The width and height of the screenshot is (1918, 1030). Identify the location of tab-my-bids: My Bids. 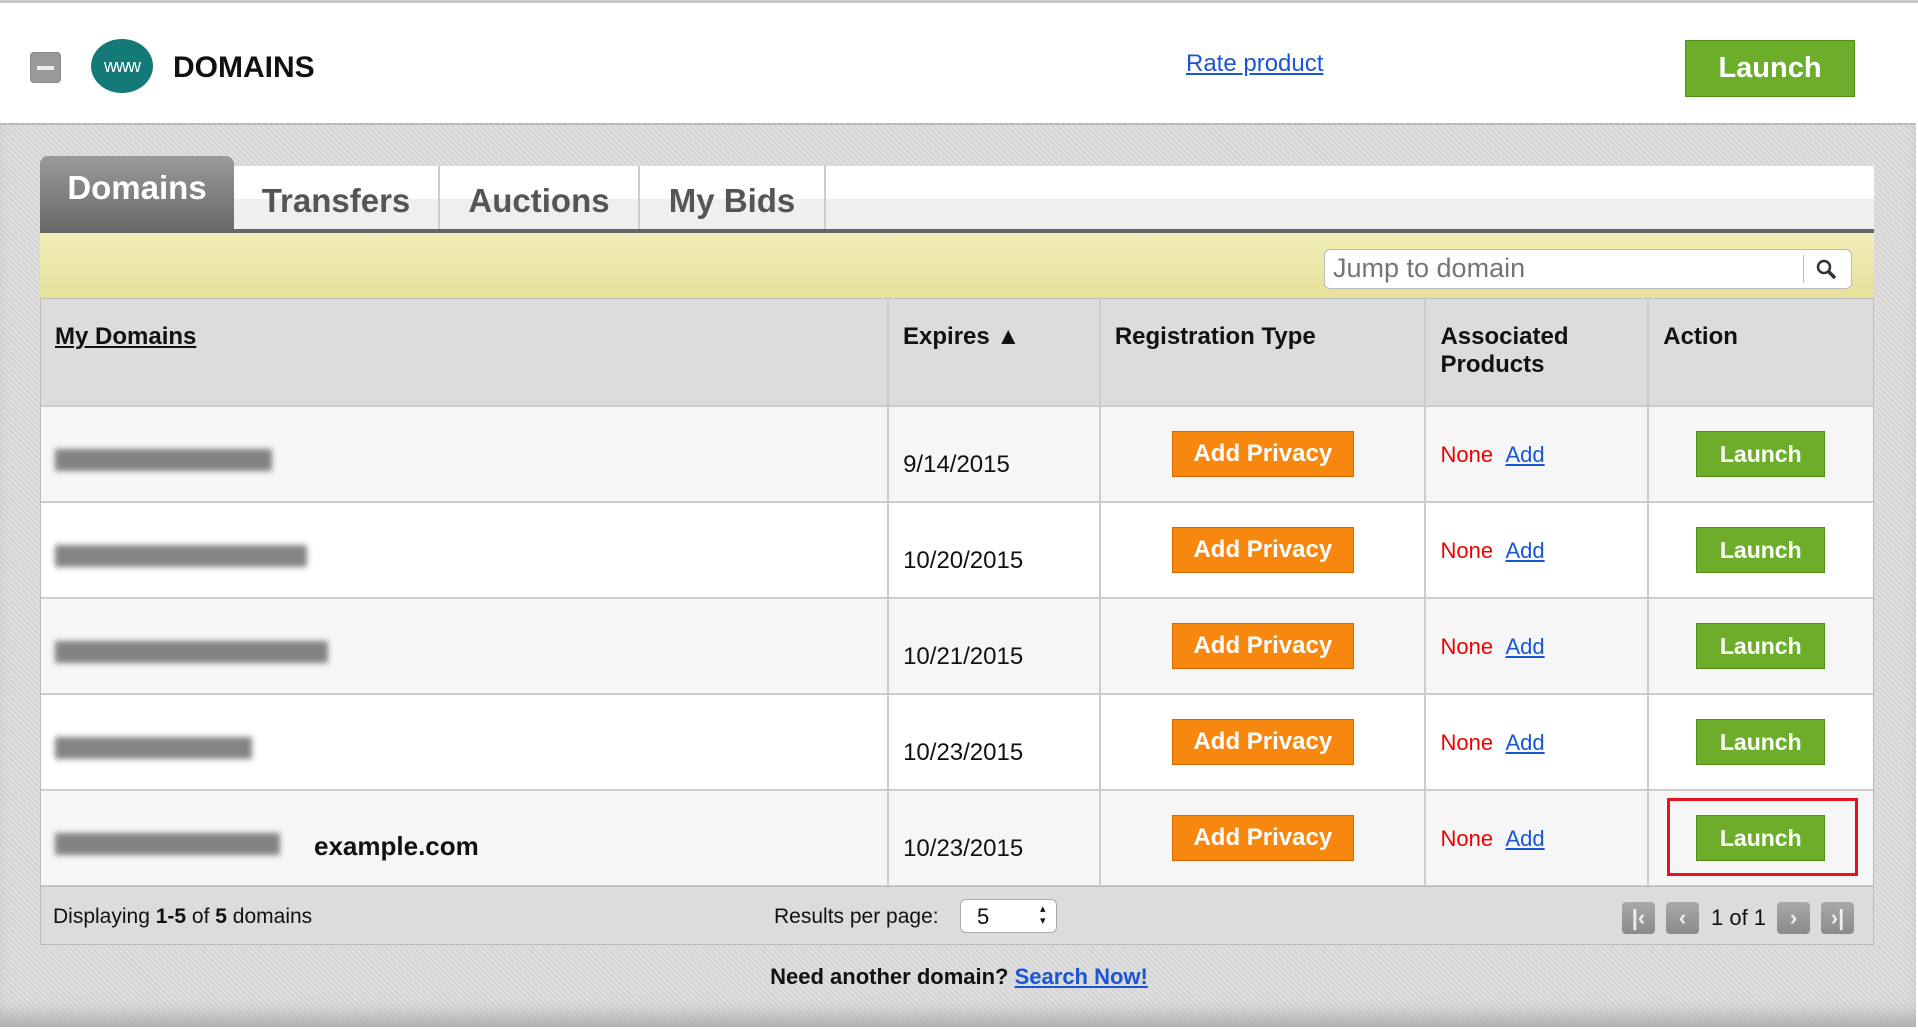
(733, 197).